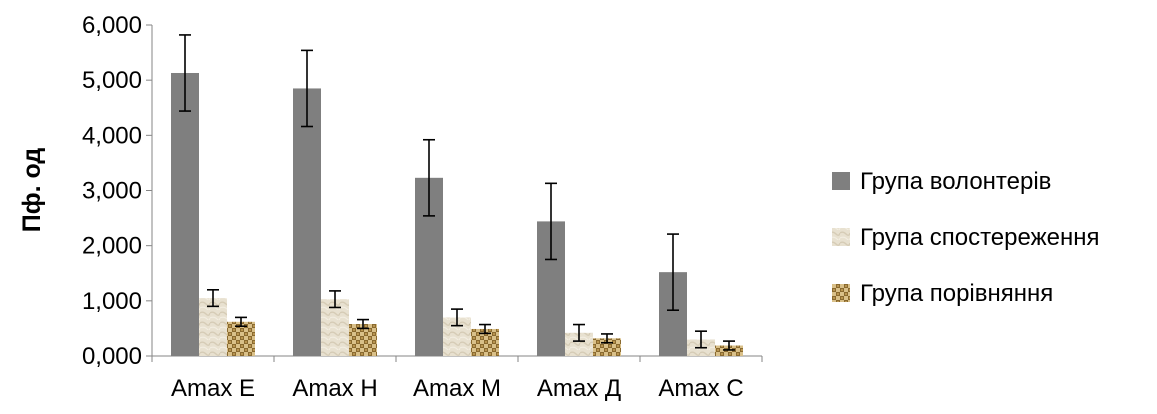 This screenshot has height=414, width=1157. Describe the element at coordinates (700, 388) in the screenshot. I see `x-tick-label: Amax C` at that location.